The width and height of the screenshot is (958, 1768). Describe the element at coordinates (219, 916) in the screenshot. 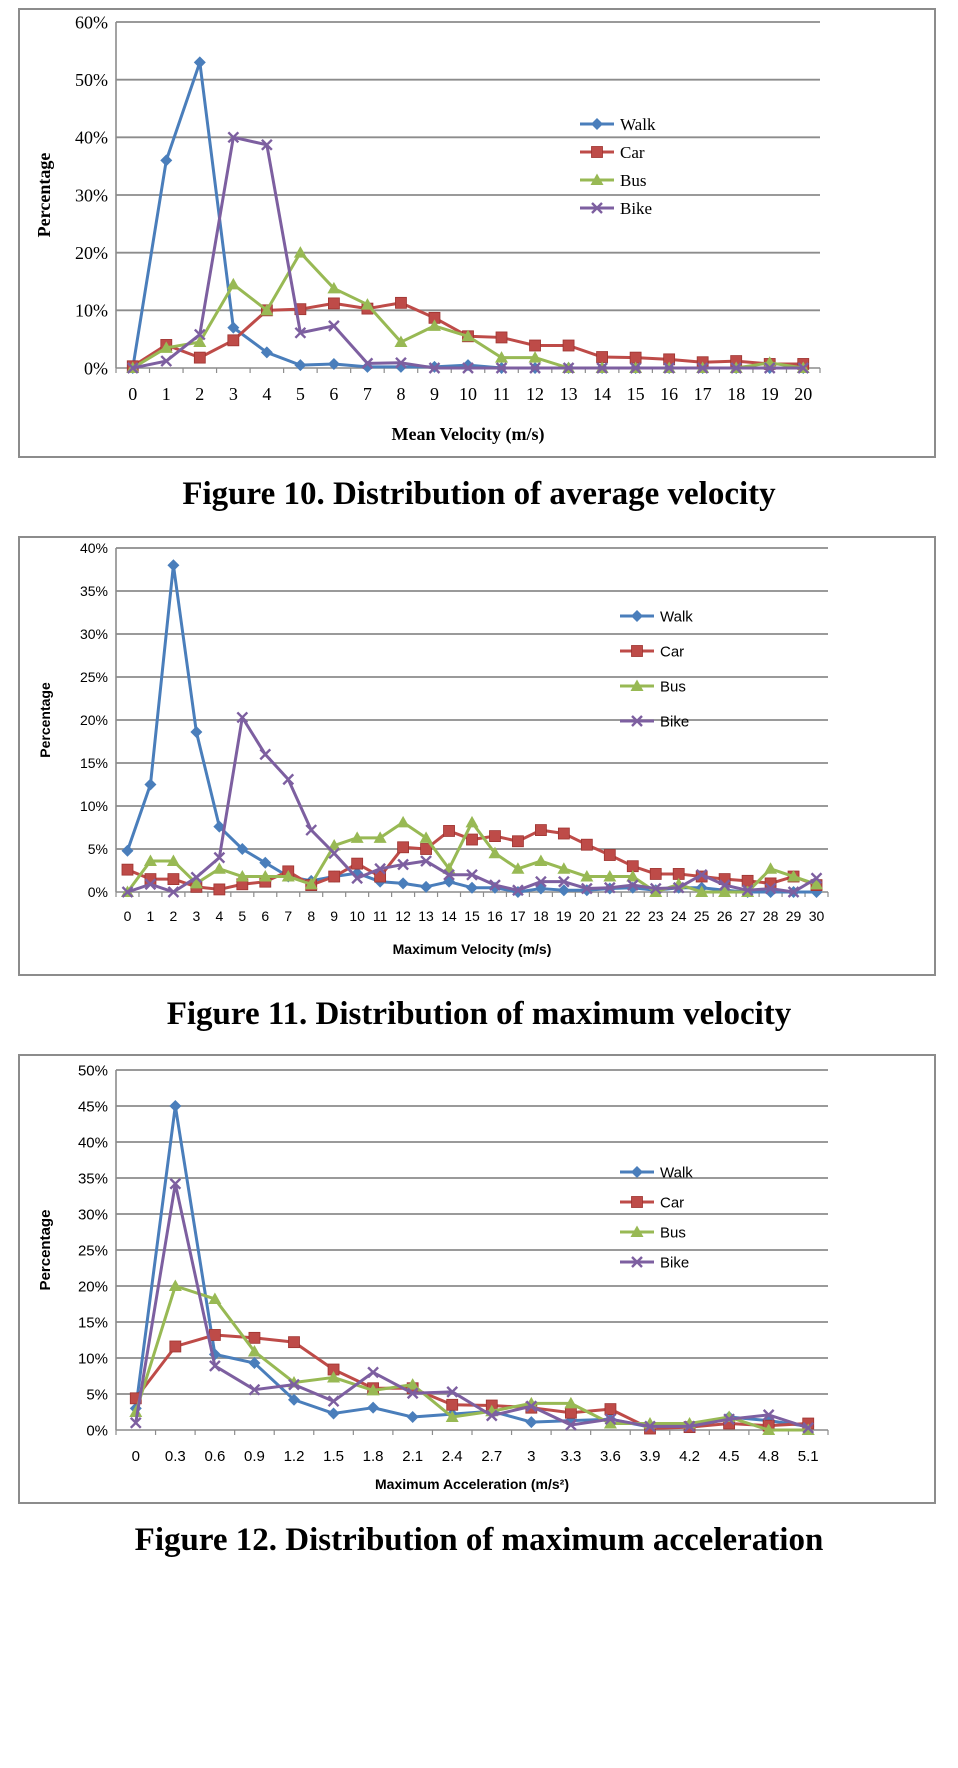

I see `x-tick-label: 4` at that location.